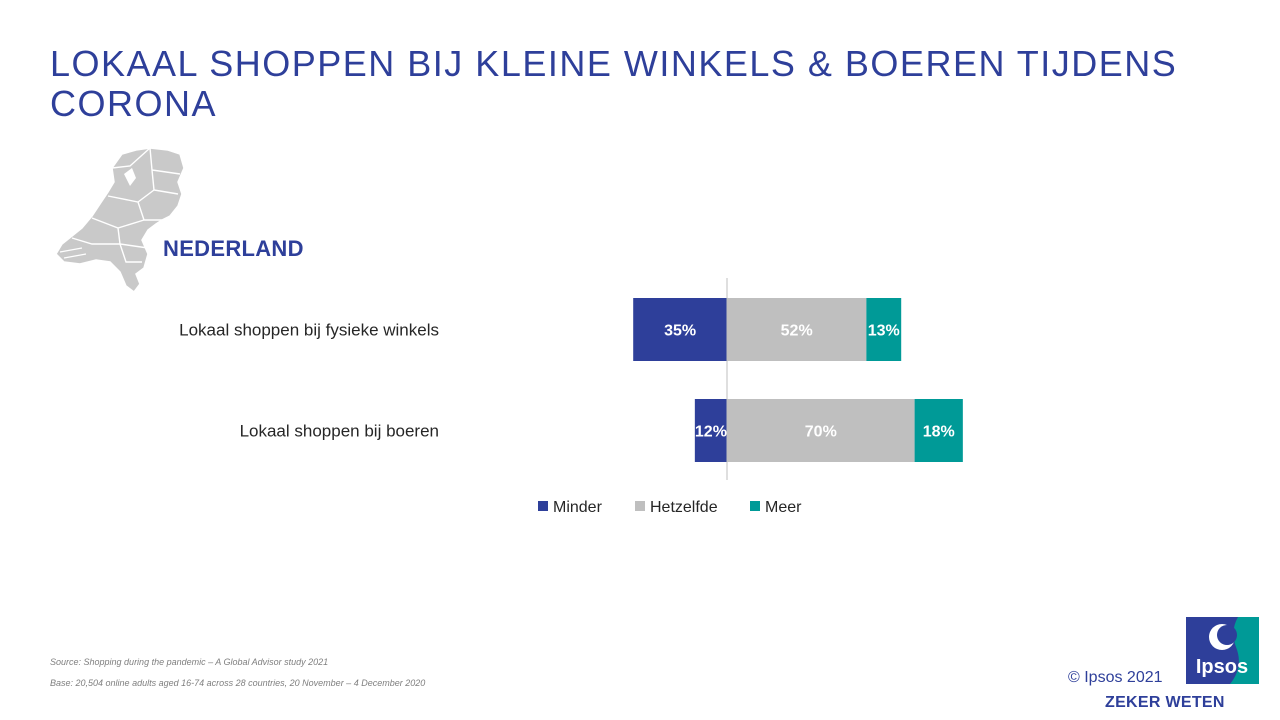 The image size is (1280, 720). What do you see at coordinates (233, 248) in the screenshot?
I see `country-label: NEDERLAND` at bounding box center [233, 248].